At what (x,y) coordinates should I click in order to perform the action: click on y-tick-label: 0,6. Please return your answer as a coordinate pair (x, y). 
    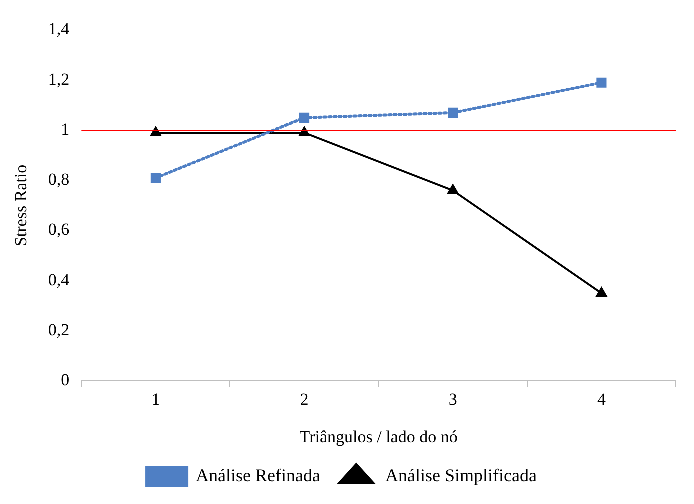
    Looking at the image, I should click on (59, 230).